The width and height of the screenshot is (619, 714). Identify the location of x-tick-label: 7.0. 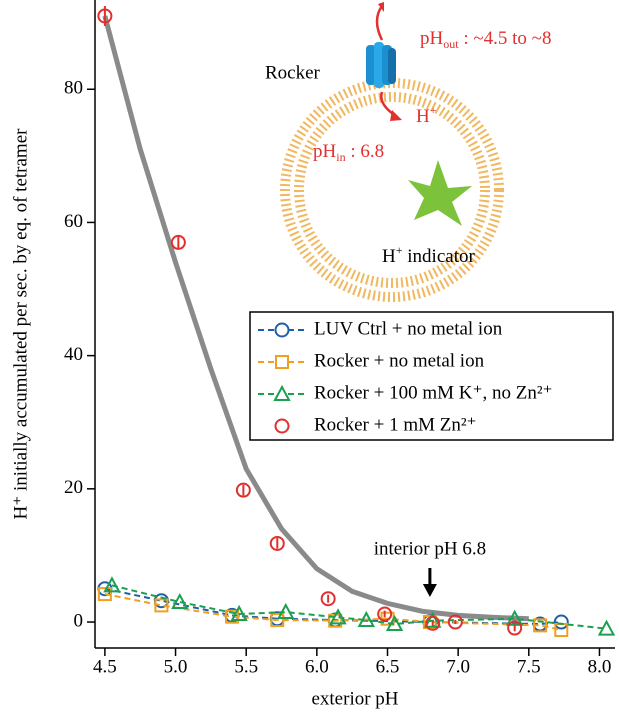
(458, 666).